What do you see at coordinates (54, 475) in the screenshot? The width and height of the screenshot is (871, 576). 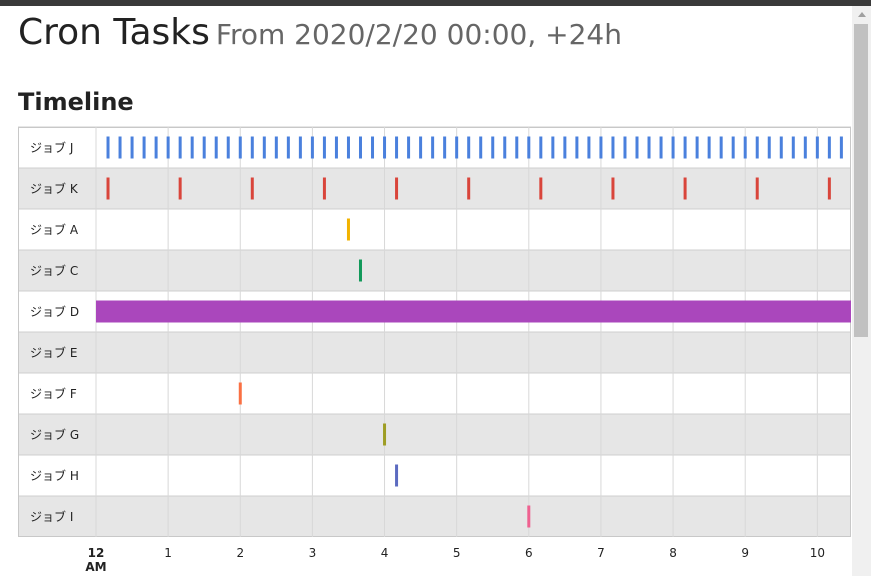 I see `row-label: ジョブ H` at bounding box center [54, 475].